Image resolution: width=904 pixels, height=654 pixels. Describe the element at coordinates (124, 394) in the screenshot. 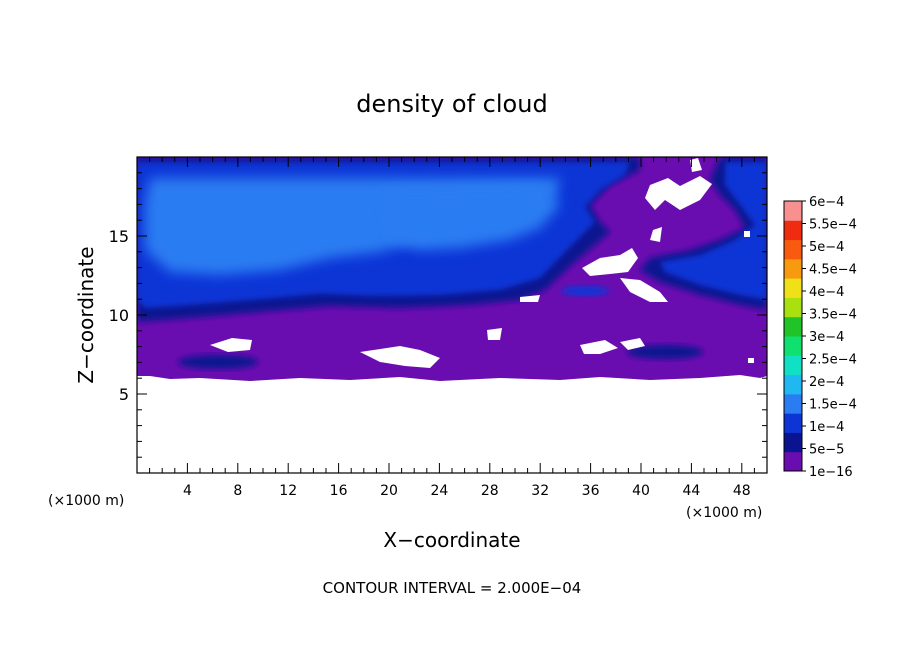

I see `y-tick-label: 5` at that location.